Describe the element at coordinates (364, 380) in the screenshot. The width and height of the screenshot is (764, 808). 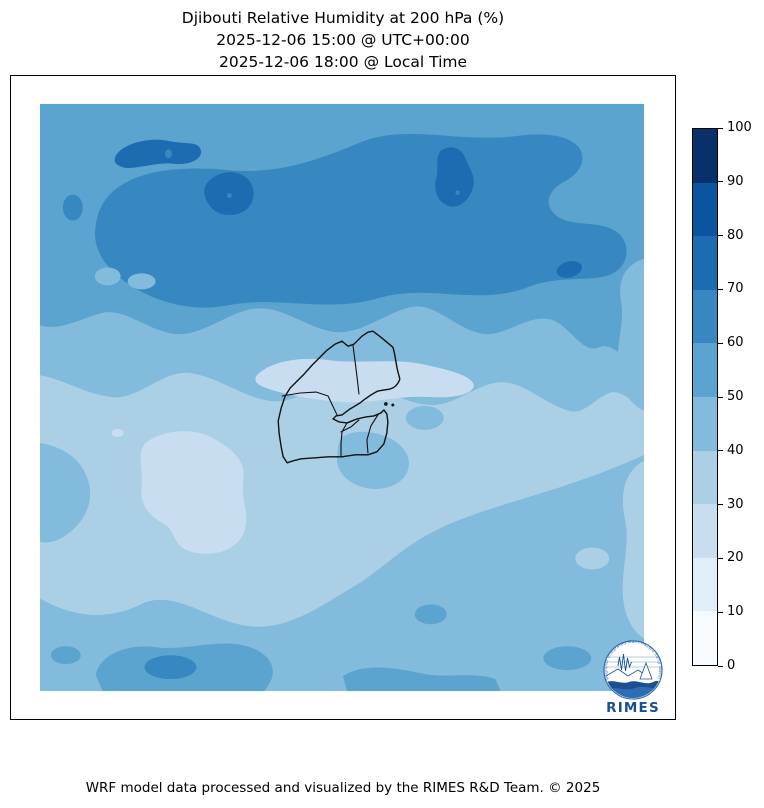
I see `contour-band-20-30-djibouti` at that location.